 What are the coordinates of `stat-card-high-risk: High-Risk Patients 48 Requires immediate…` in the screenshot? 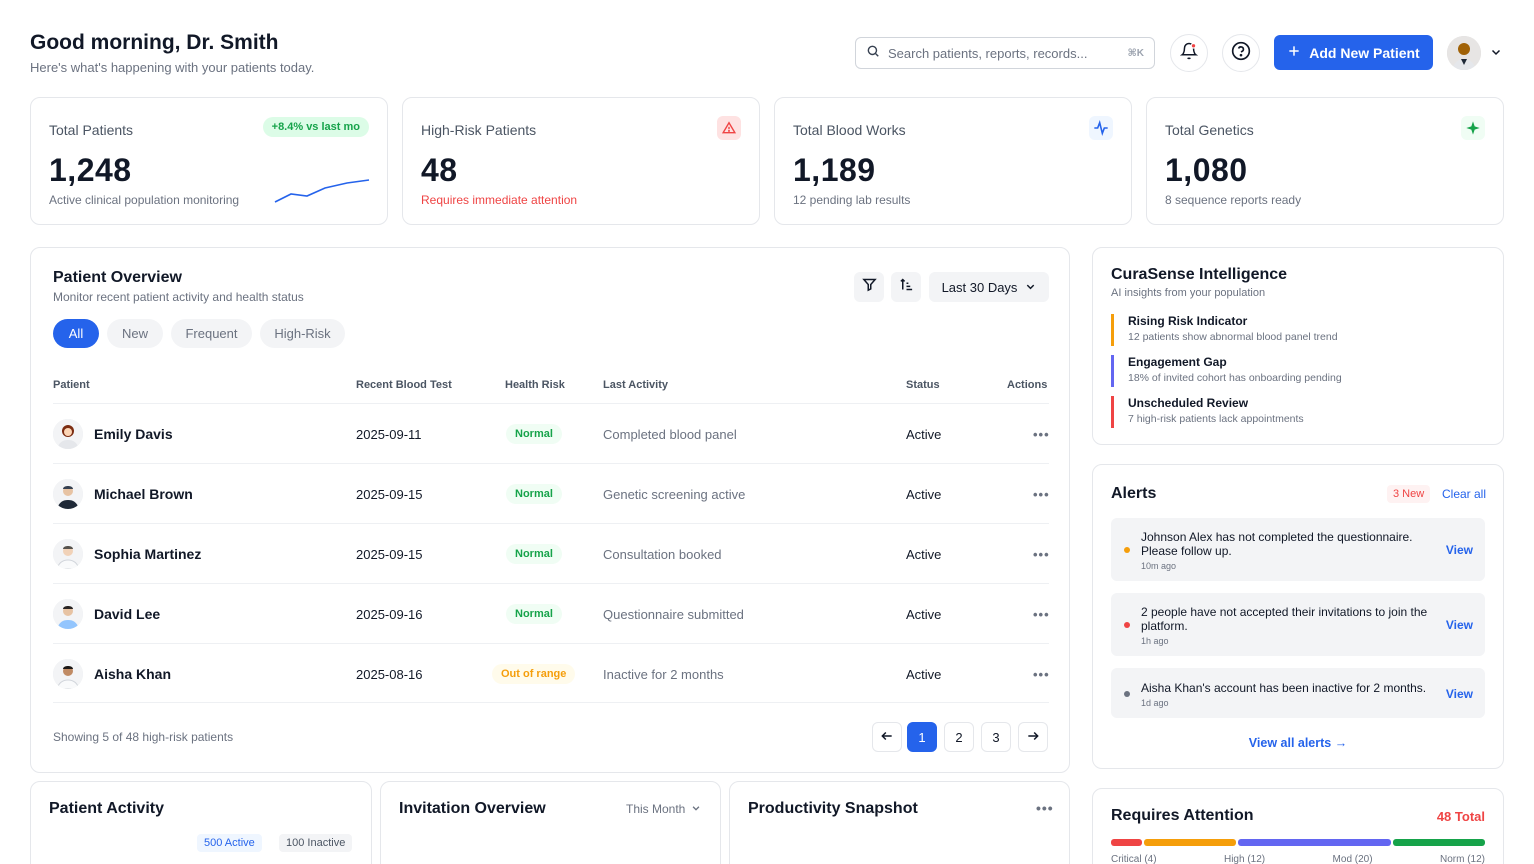 It's located at (581, 161).